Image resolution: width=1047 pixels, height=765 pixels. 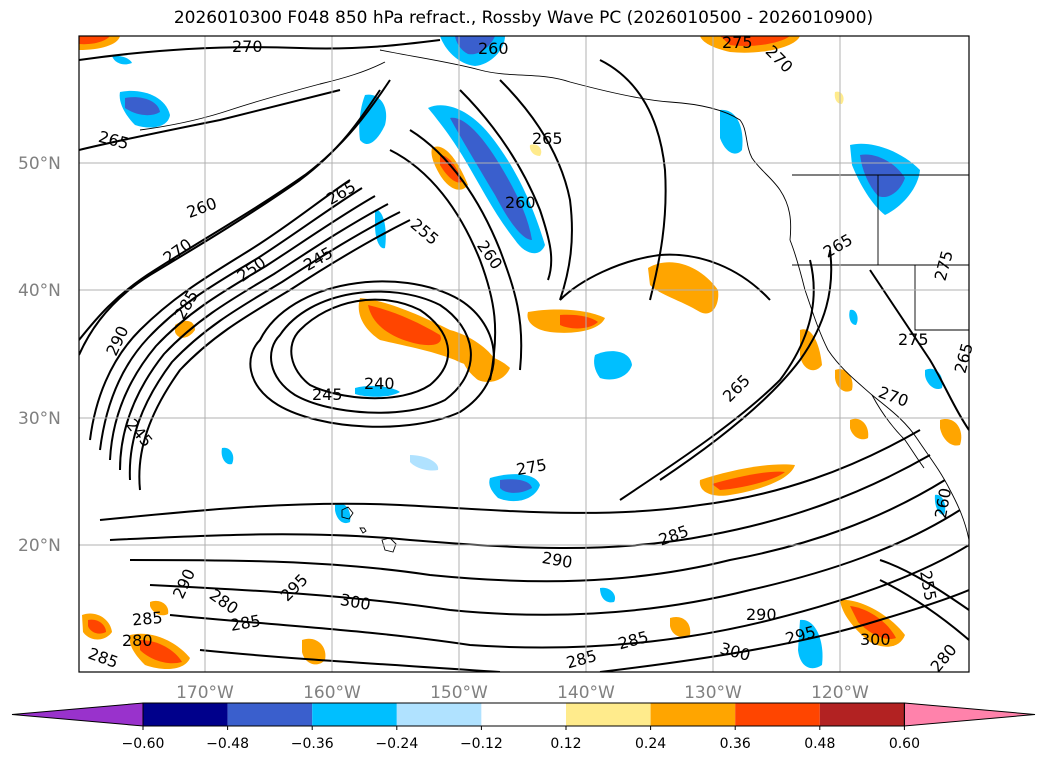 What do you see at coordinates (39, 419) in the screenshot?
I see `lat-label: 30°N` at bounding box center [39, 419].